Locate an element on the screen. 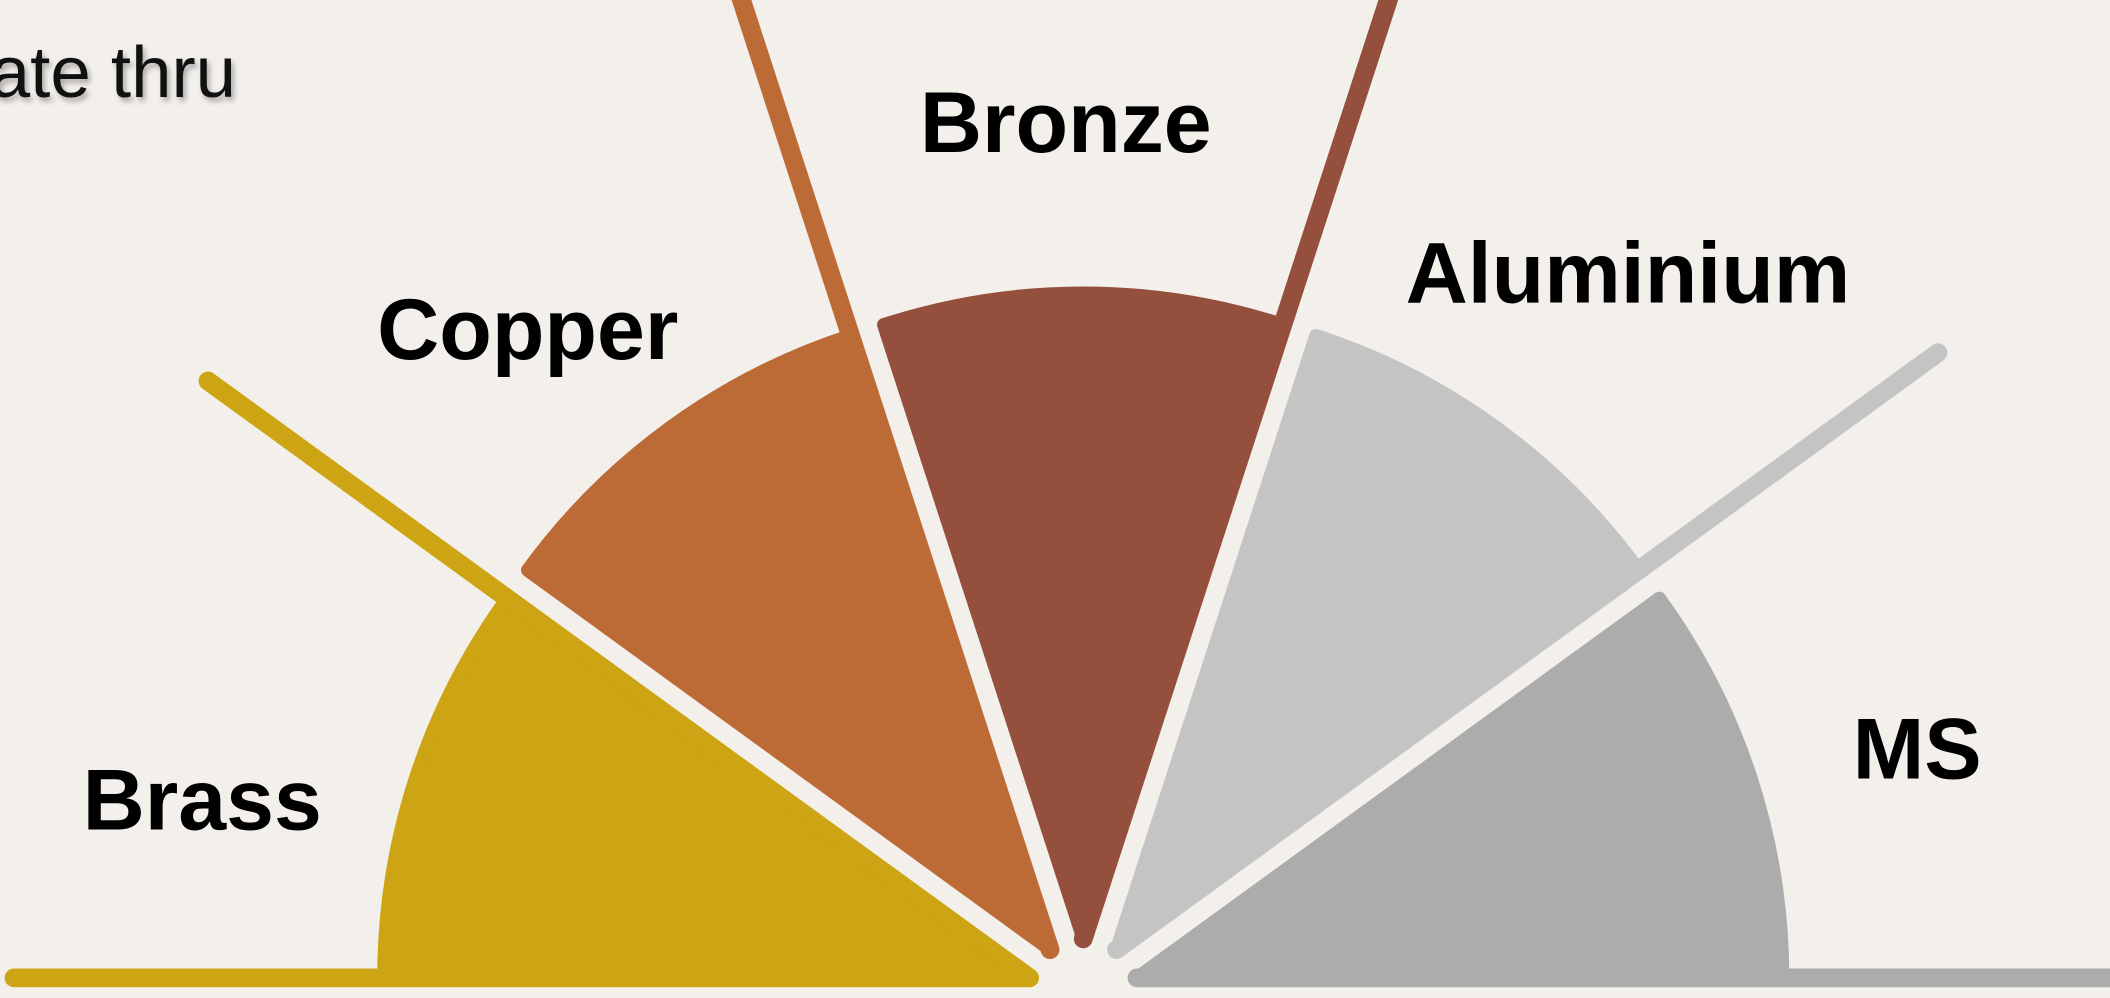 The width and height of the screenshot is (2110, 998). menu-label: Brass is located at coordinates (202, 801).